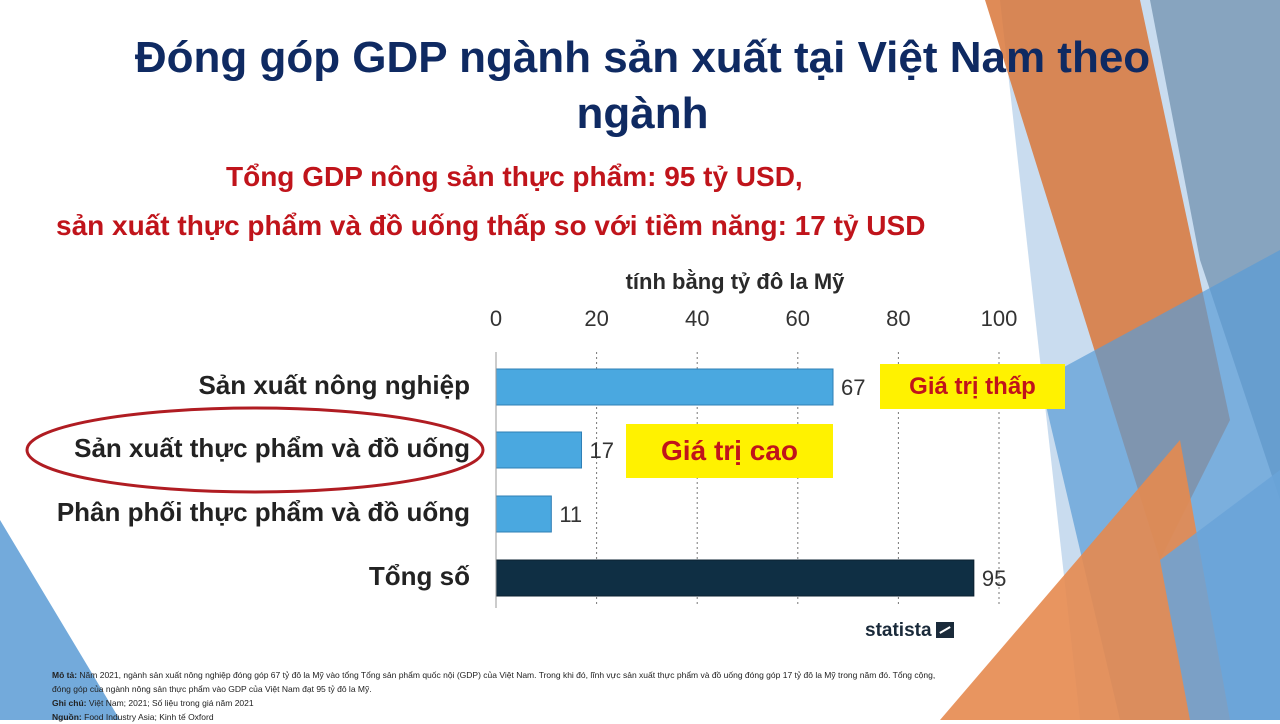  What do you see at coordinates (419, 576) in the screenshot?
I see `category-label: Tổng số` at bounding box center [419, 576].